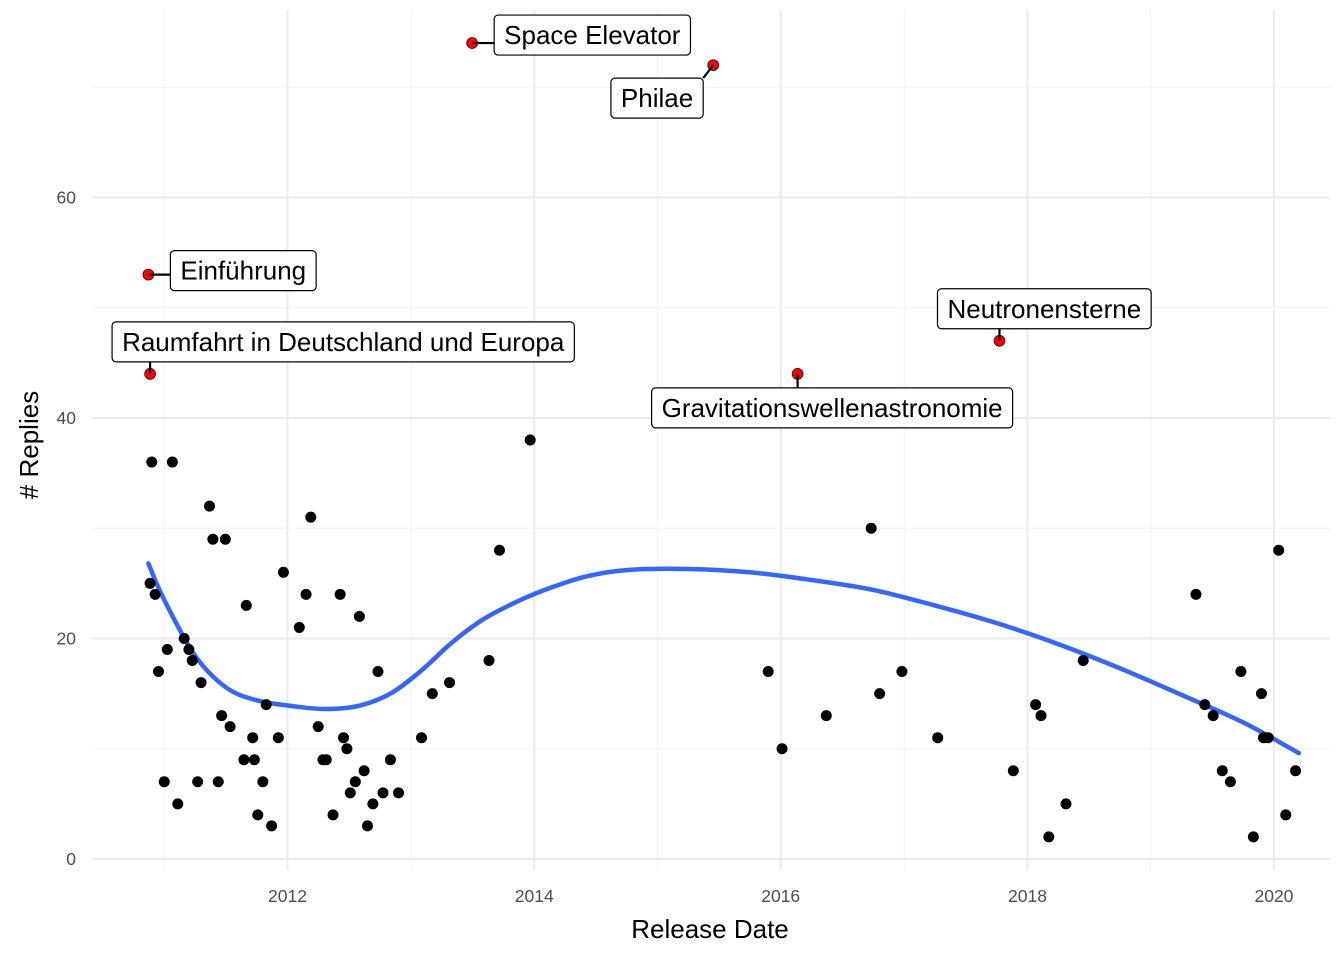 The width and height of the screenshot is (1344, 960). I want to click on x-tick-label: 2018, so click(1027, 896).